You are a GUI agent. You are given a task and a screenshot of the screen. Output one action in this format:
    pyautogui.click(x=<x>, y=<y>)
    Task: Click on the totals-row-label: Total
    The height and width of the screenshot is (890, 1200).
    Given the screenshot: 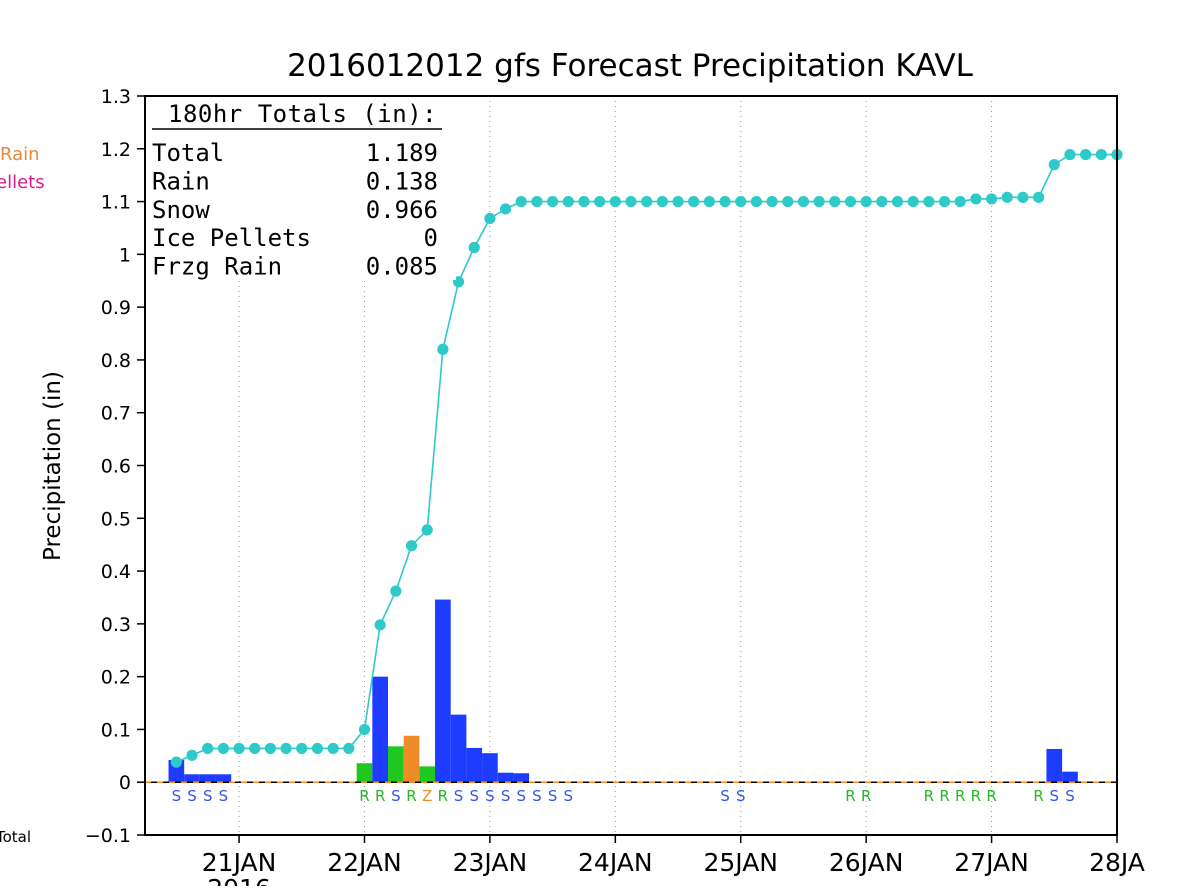 What is the action you would take?
    pyautogui.click(x=188, y=153)
    